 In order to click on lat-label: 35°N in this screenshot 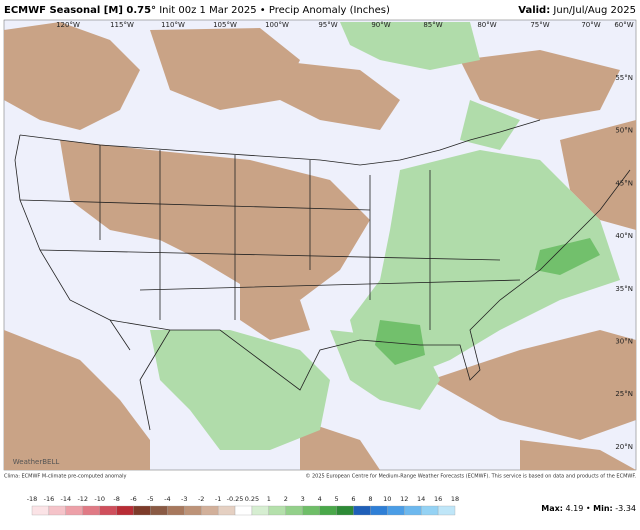, I will do `click(624, 289)`.